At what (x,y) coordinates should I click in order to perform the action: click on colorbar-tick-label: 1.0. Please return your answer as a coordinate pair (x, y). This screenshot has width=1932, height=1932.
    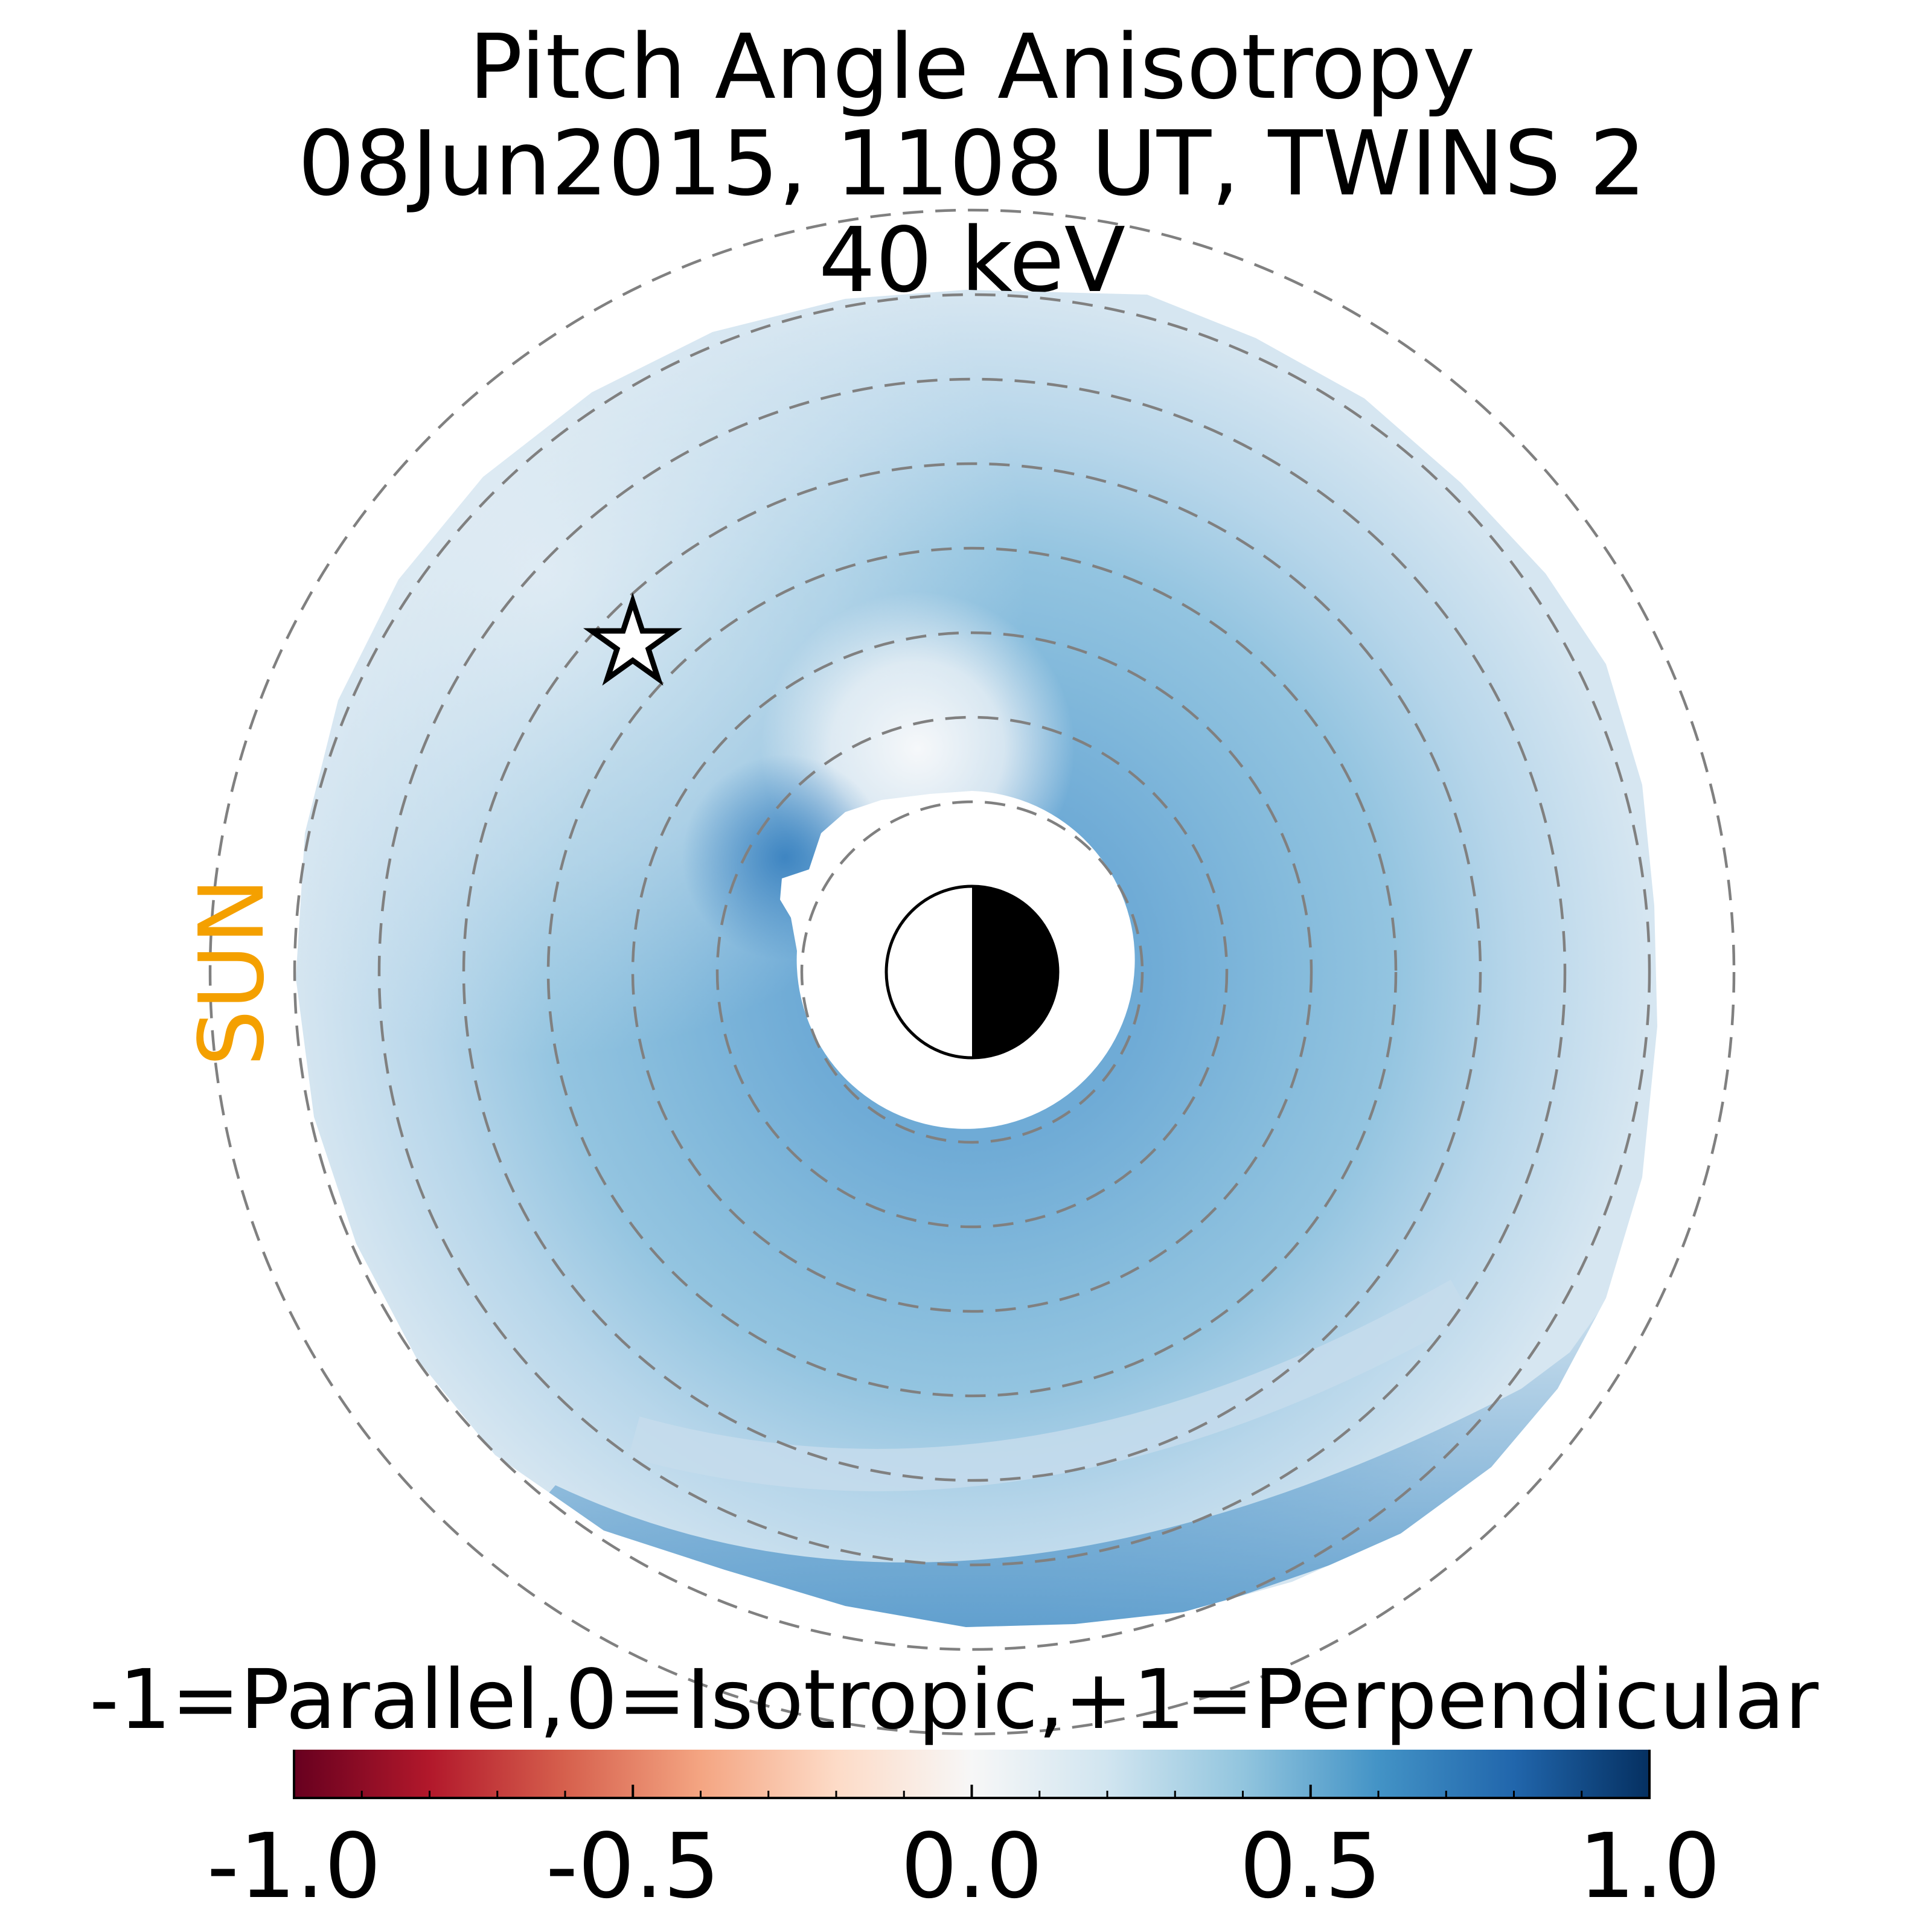
    Looking at the image, I should click on (1649, 1866).